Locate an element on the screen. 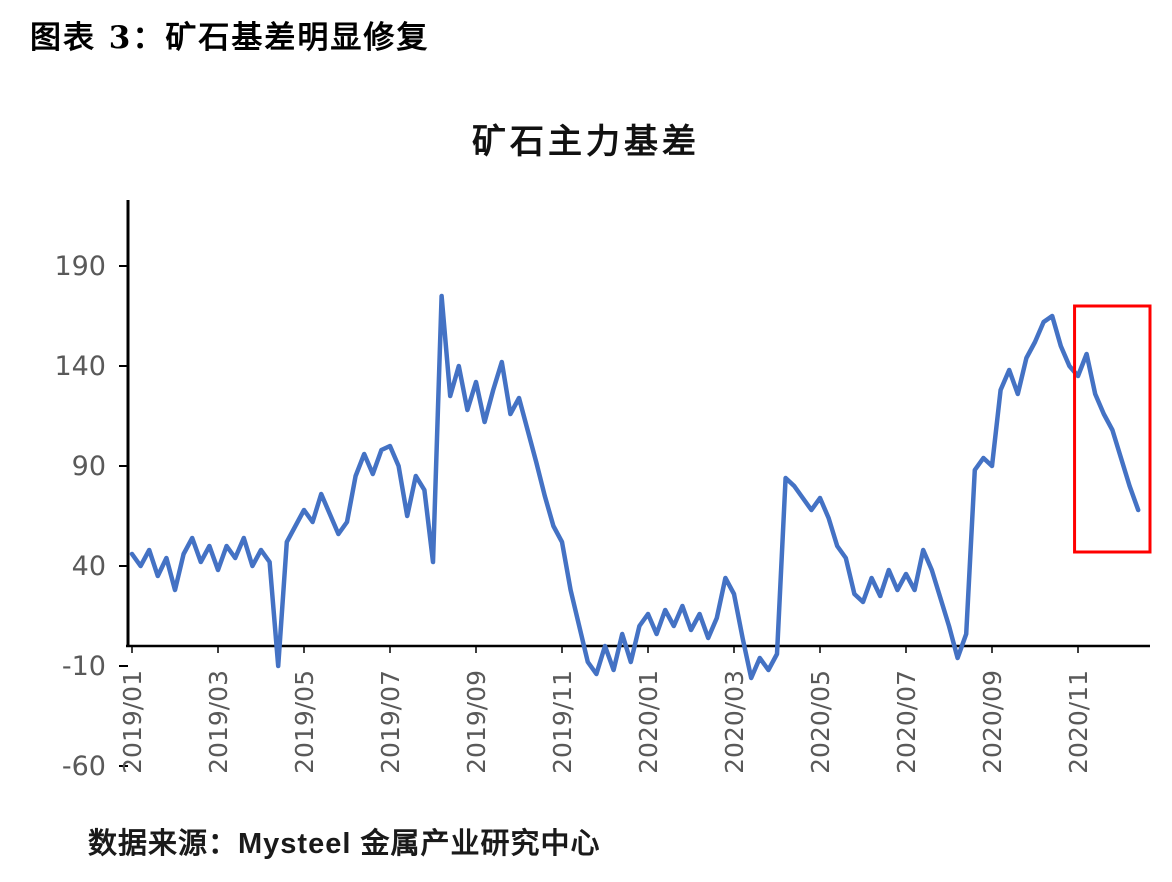 The width and height of the screenshot is (1172, 882). y-tick-label: 140 is located at coordinates (80, 366).